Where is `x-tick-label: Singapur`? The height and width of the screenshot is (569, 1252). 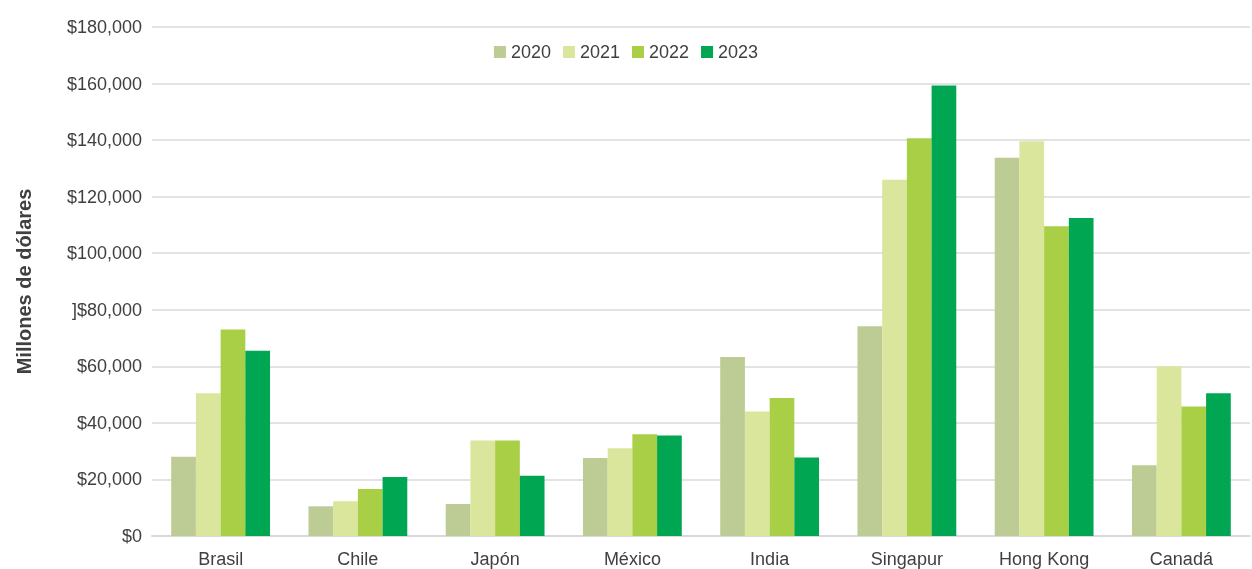 x-tick-label: Singapur is located at coordinates (906, 559).